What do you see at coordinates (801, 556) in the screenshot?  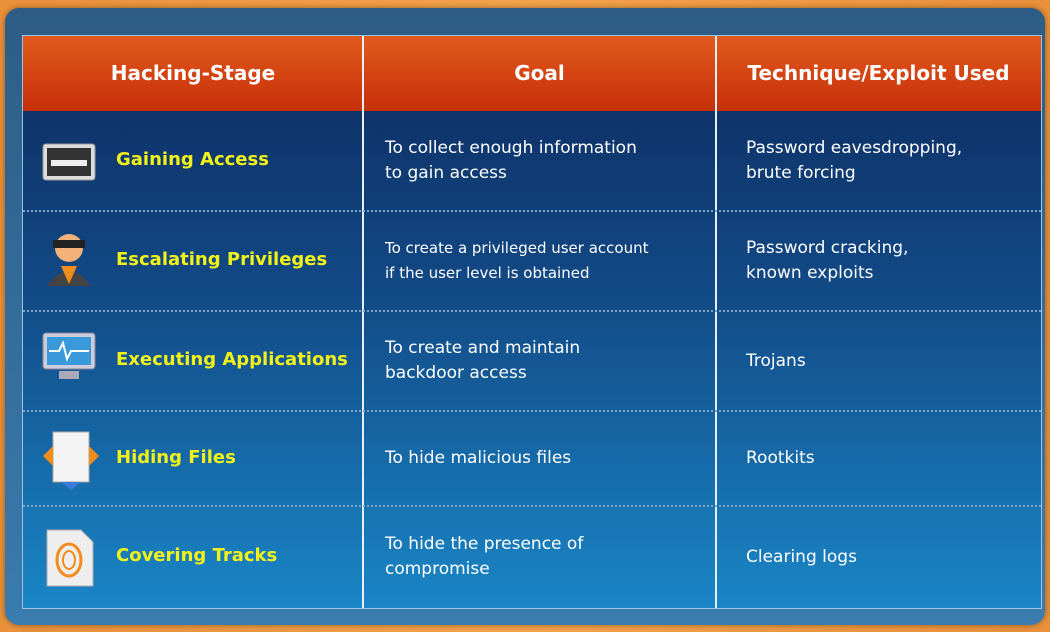 I see `technique-text: Clearing logs` at bounding box center [801, 556].